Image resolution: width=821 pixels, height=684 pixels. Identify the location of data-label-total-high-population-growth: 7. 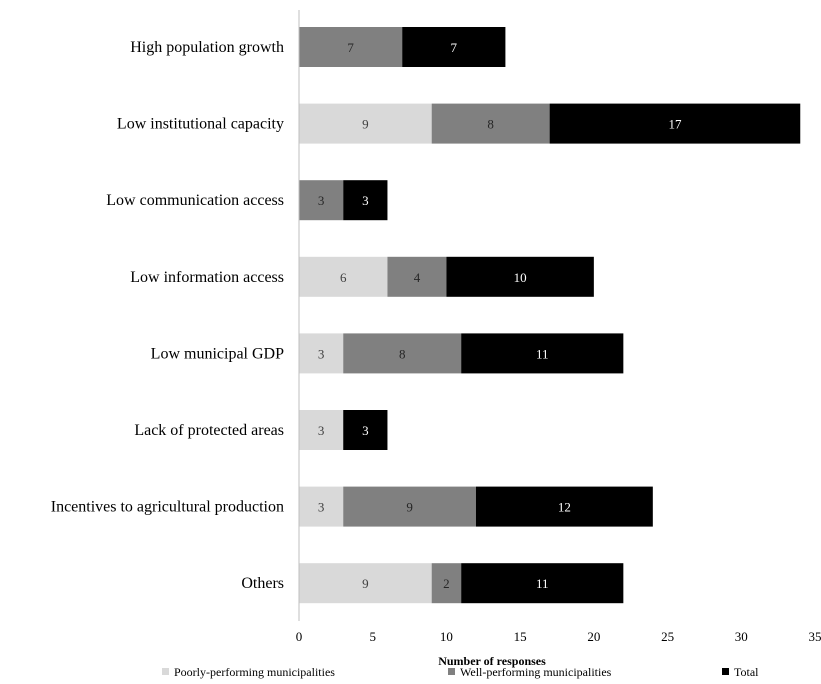
(454, 47).